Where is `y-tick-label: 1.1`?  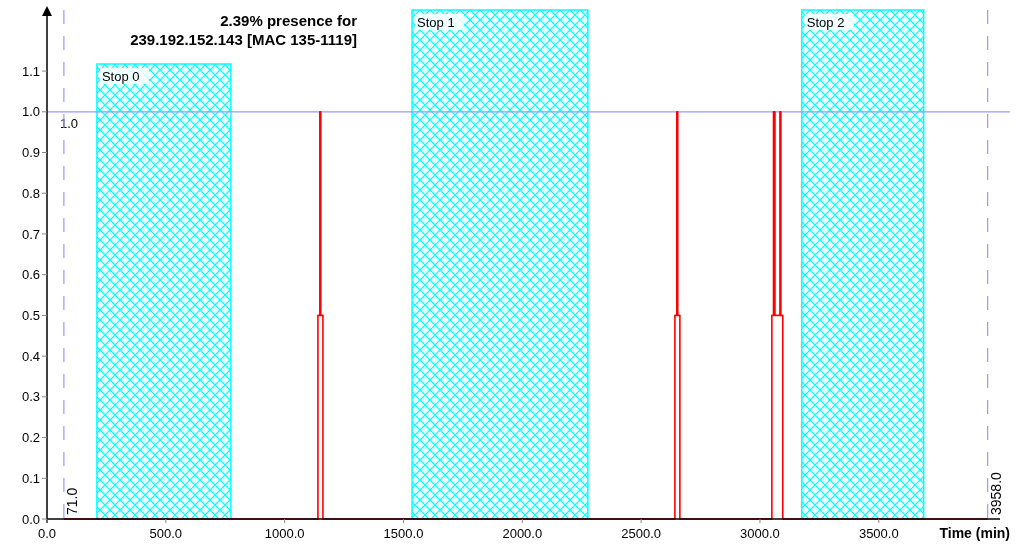
y-tick-label: 1.1 is located at coordinates (30, 71).